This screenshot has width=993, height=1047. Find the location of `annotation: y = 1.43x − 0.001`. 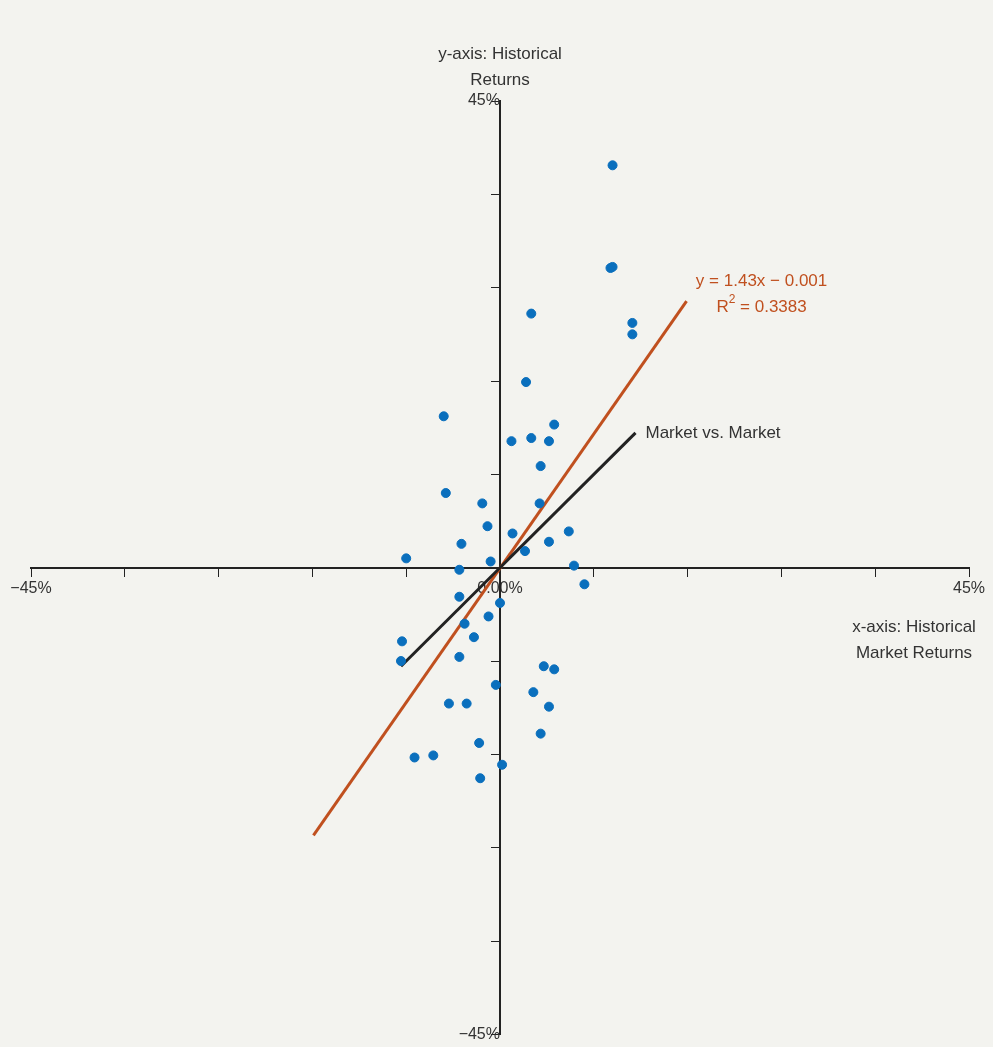

annotation: y = 1.43x − 0.001 is located at coordinates (761, 280).